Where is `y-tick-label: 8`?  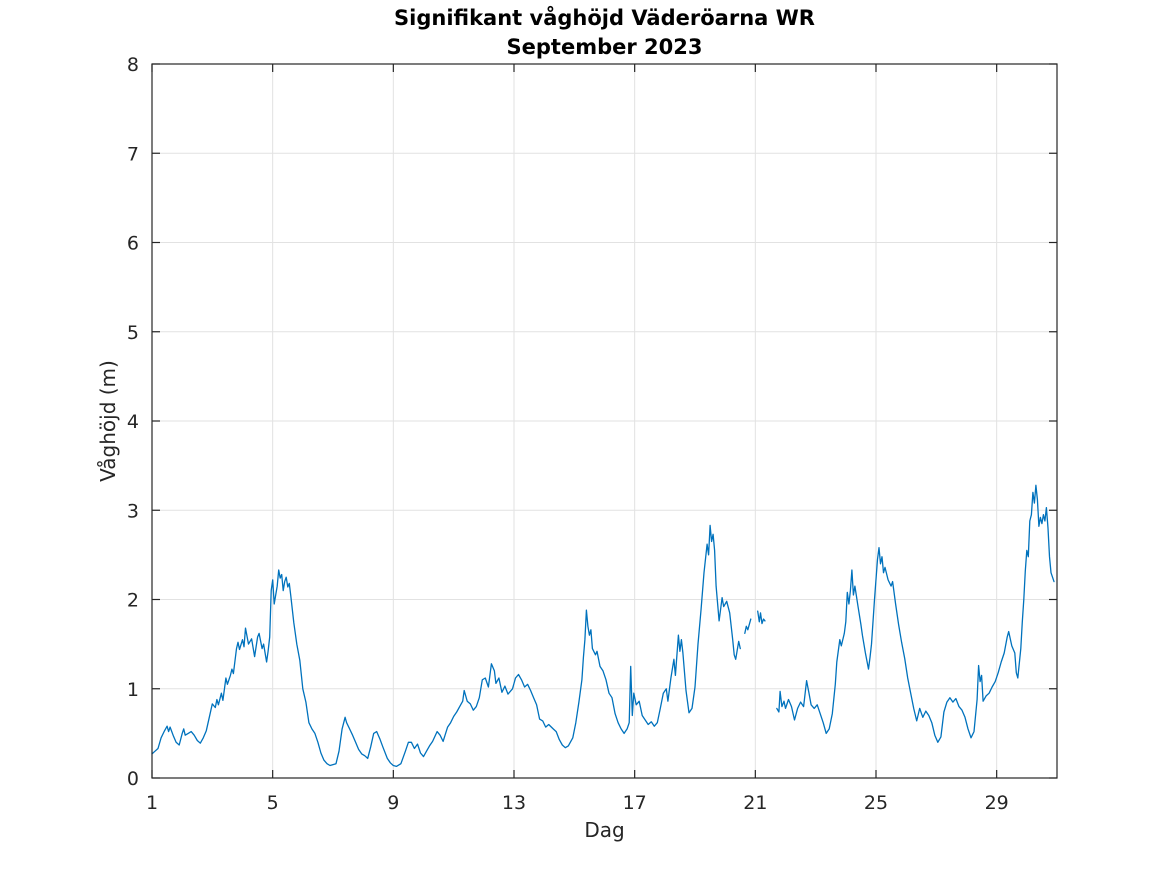
y-tick-label: 8 is located at coordinates (133, 65).